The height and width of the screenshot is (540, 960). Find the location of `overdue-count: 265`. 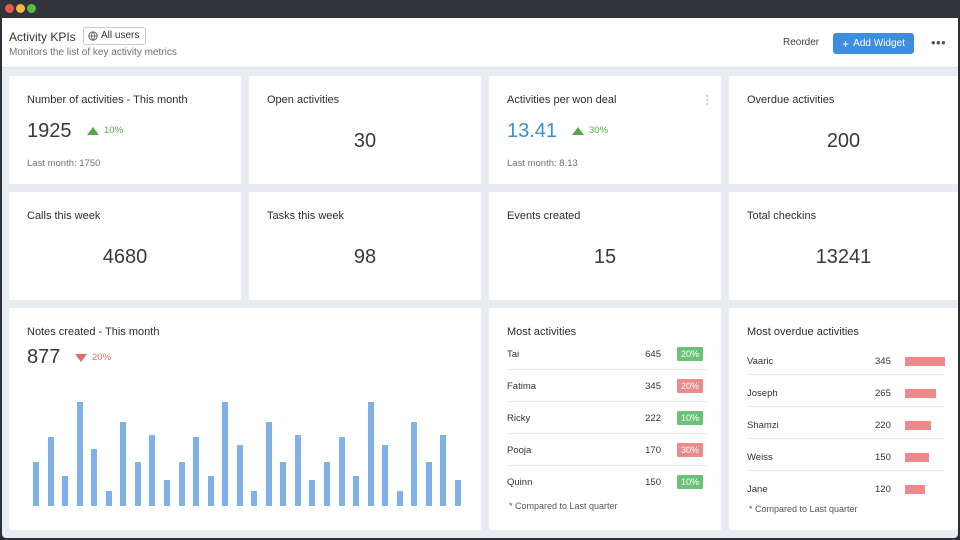

overdue-count: 265 is located at coordinates (883, 393).